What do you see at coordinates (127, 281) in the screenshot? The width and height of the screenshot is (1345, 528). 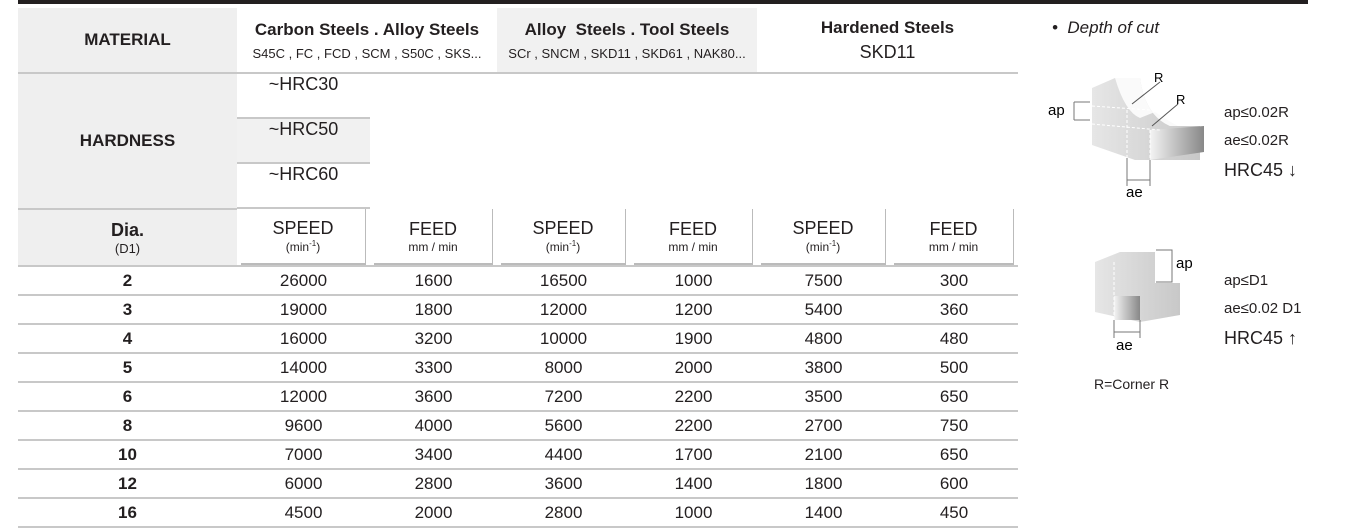 I see `dia-cell: 2` at bounding box center [127, 281].